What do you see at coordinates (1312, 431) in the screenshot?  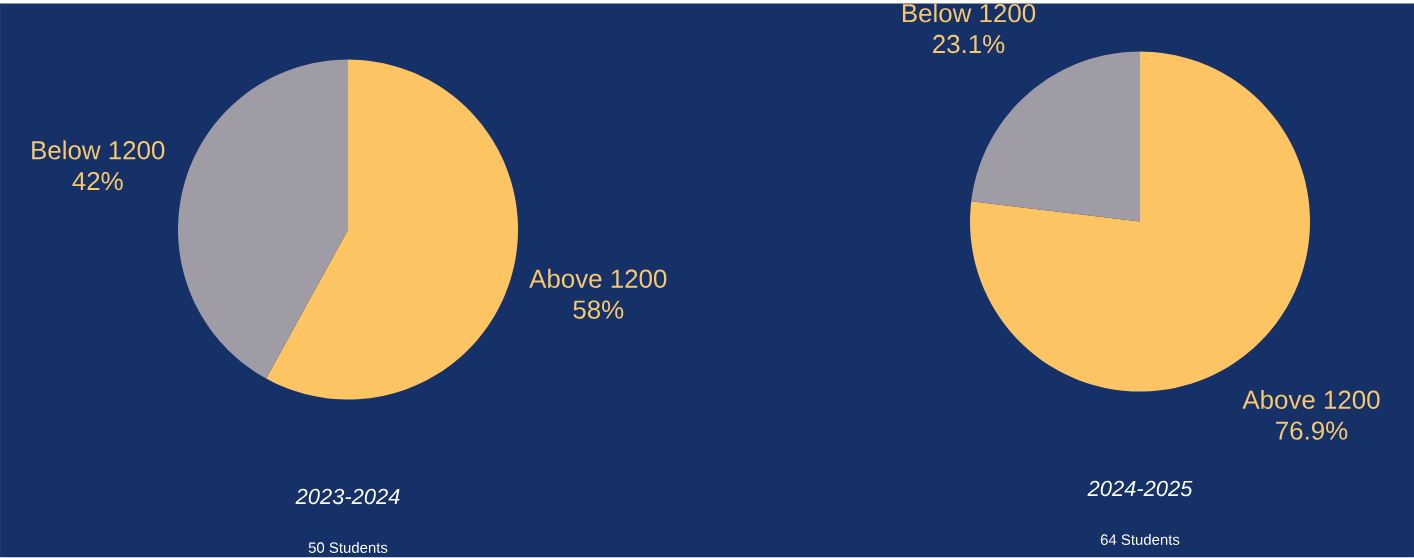 I see `data-label: 76.9%` at bounding box center [1312, 431].